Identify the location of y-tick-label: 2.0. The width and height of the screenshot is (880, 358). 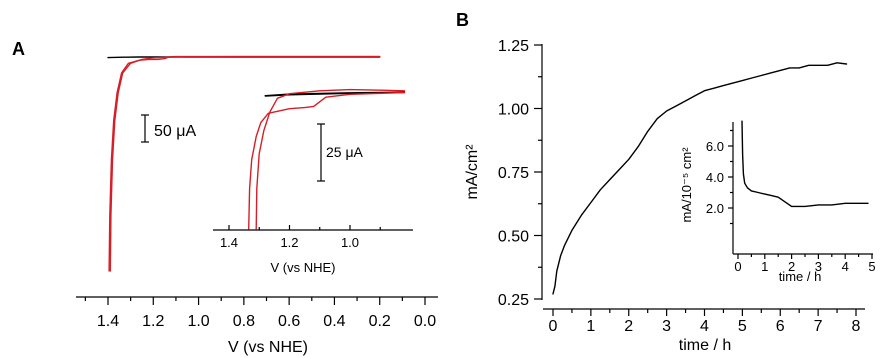
(715, 208).